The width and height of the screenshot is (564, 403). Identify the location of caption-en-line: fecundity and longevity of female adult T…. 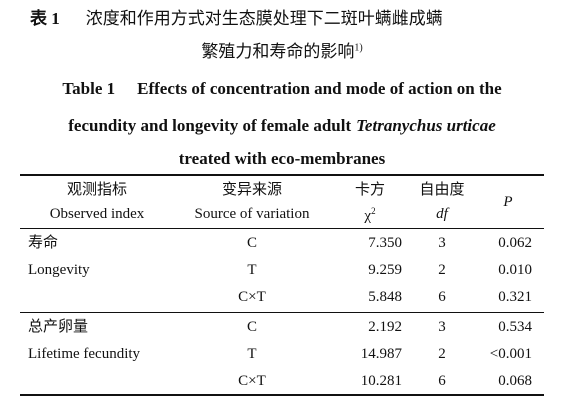
(282, 125).